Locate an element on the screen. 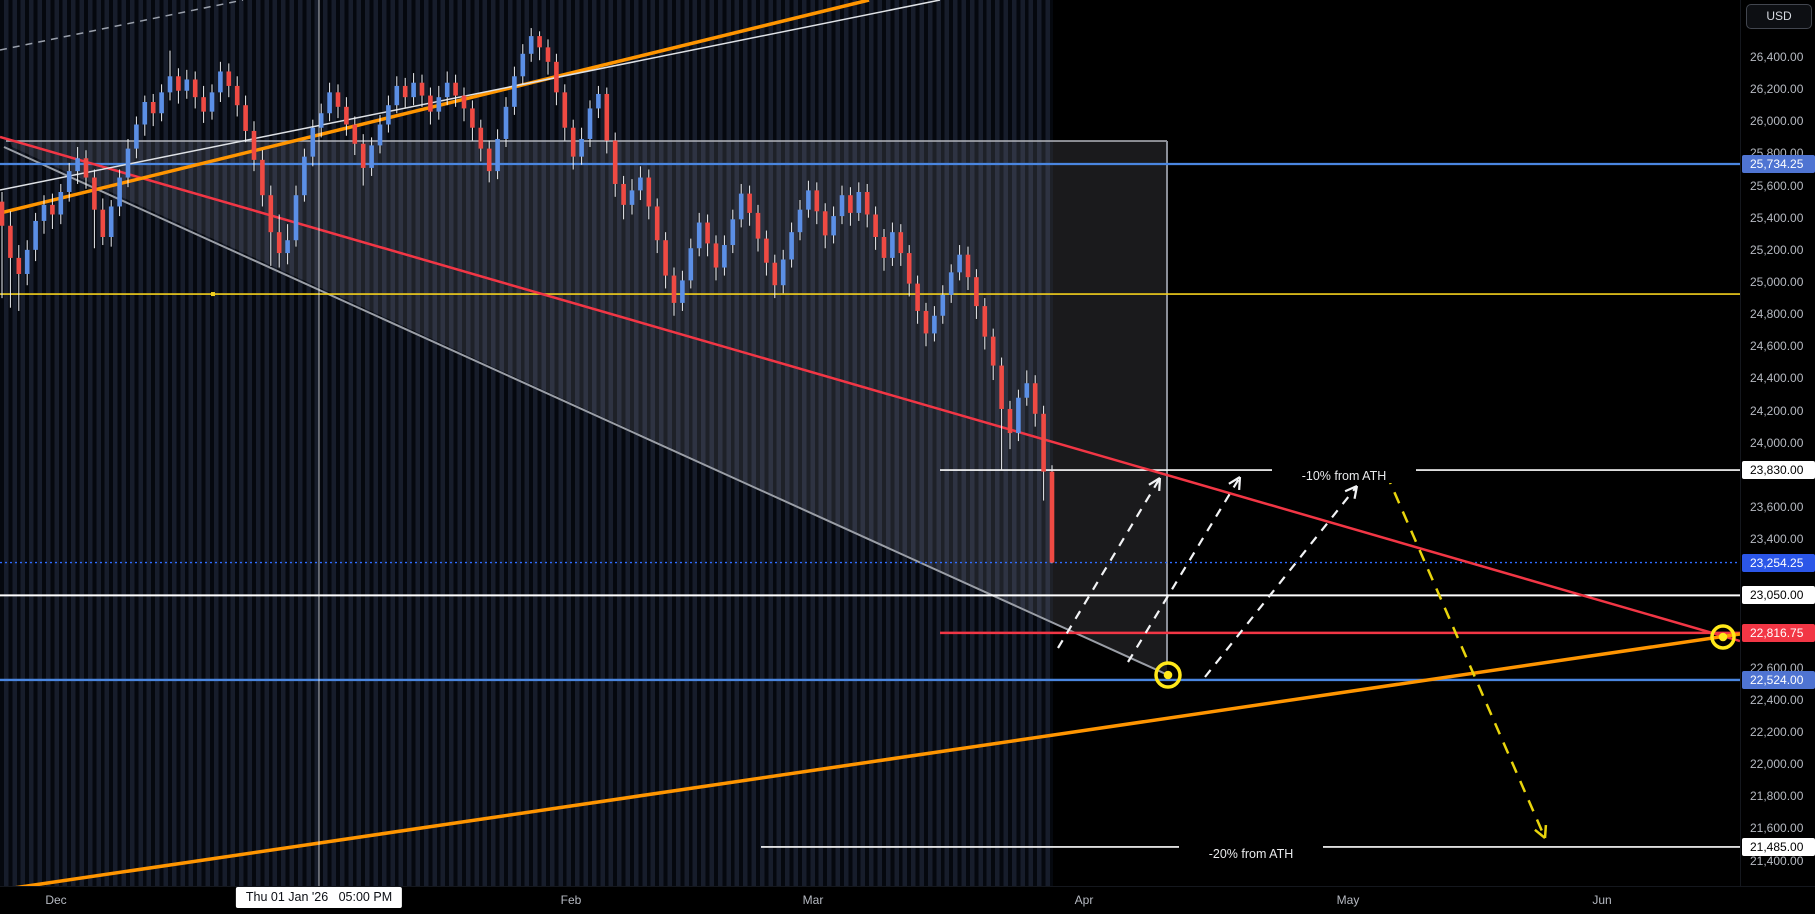 This screenshot has width=1815, height=914. trend-line-ascending-thin-white is located at coordinates (470, 95).